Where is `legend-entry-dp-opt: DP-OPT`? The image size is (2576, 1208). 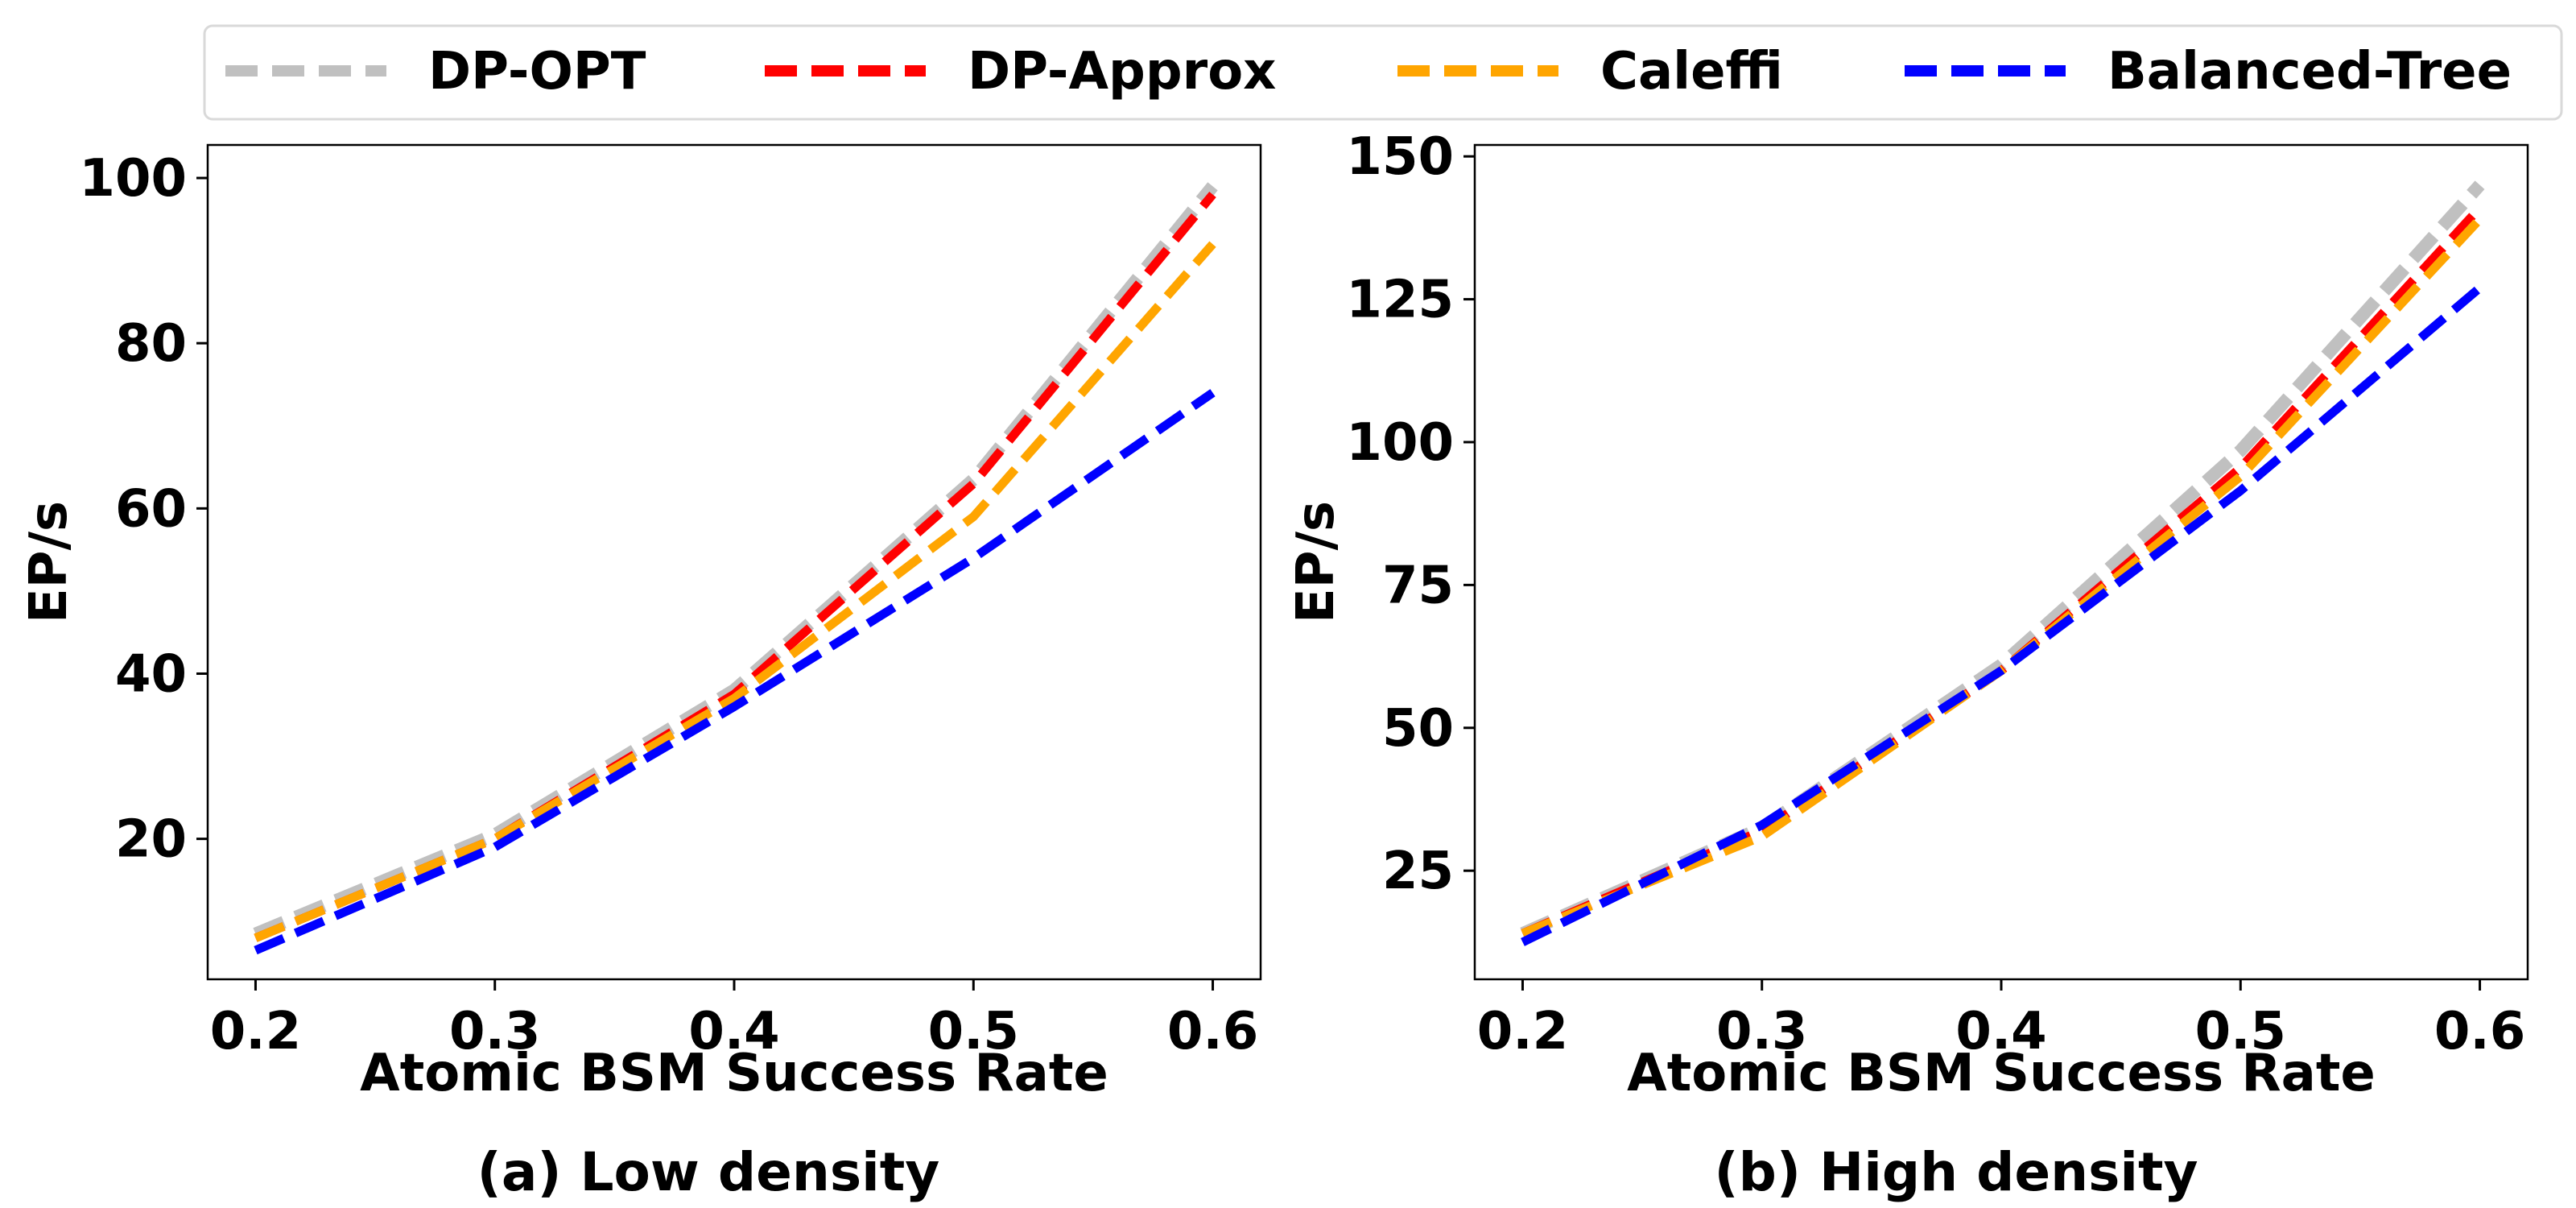 legend-entry-dp-opt: DP-OPT is located at coordinates (435, 71).